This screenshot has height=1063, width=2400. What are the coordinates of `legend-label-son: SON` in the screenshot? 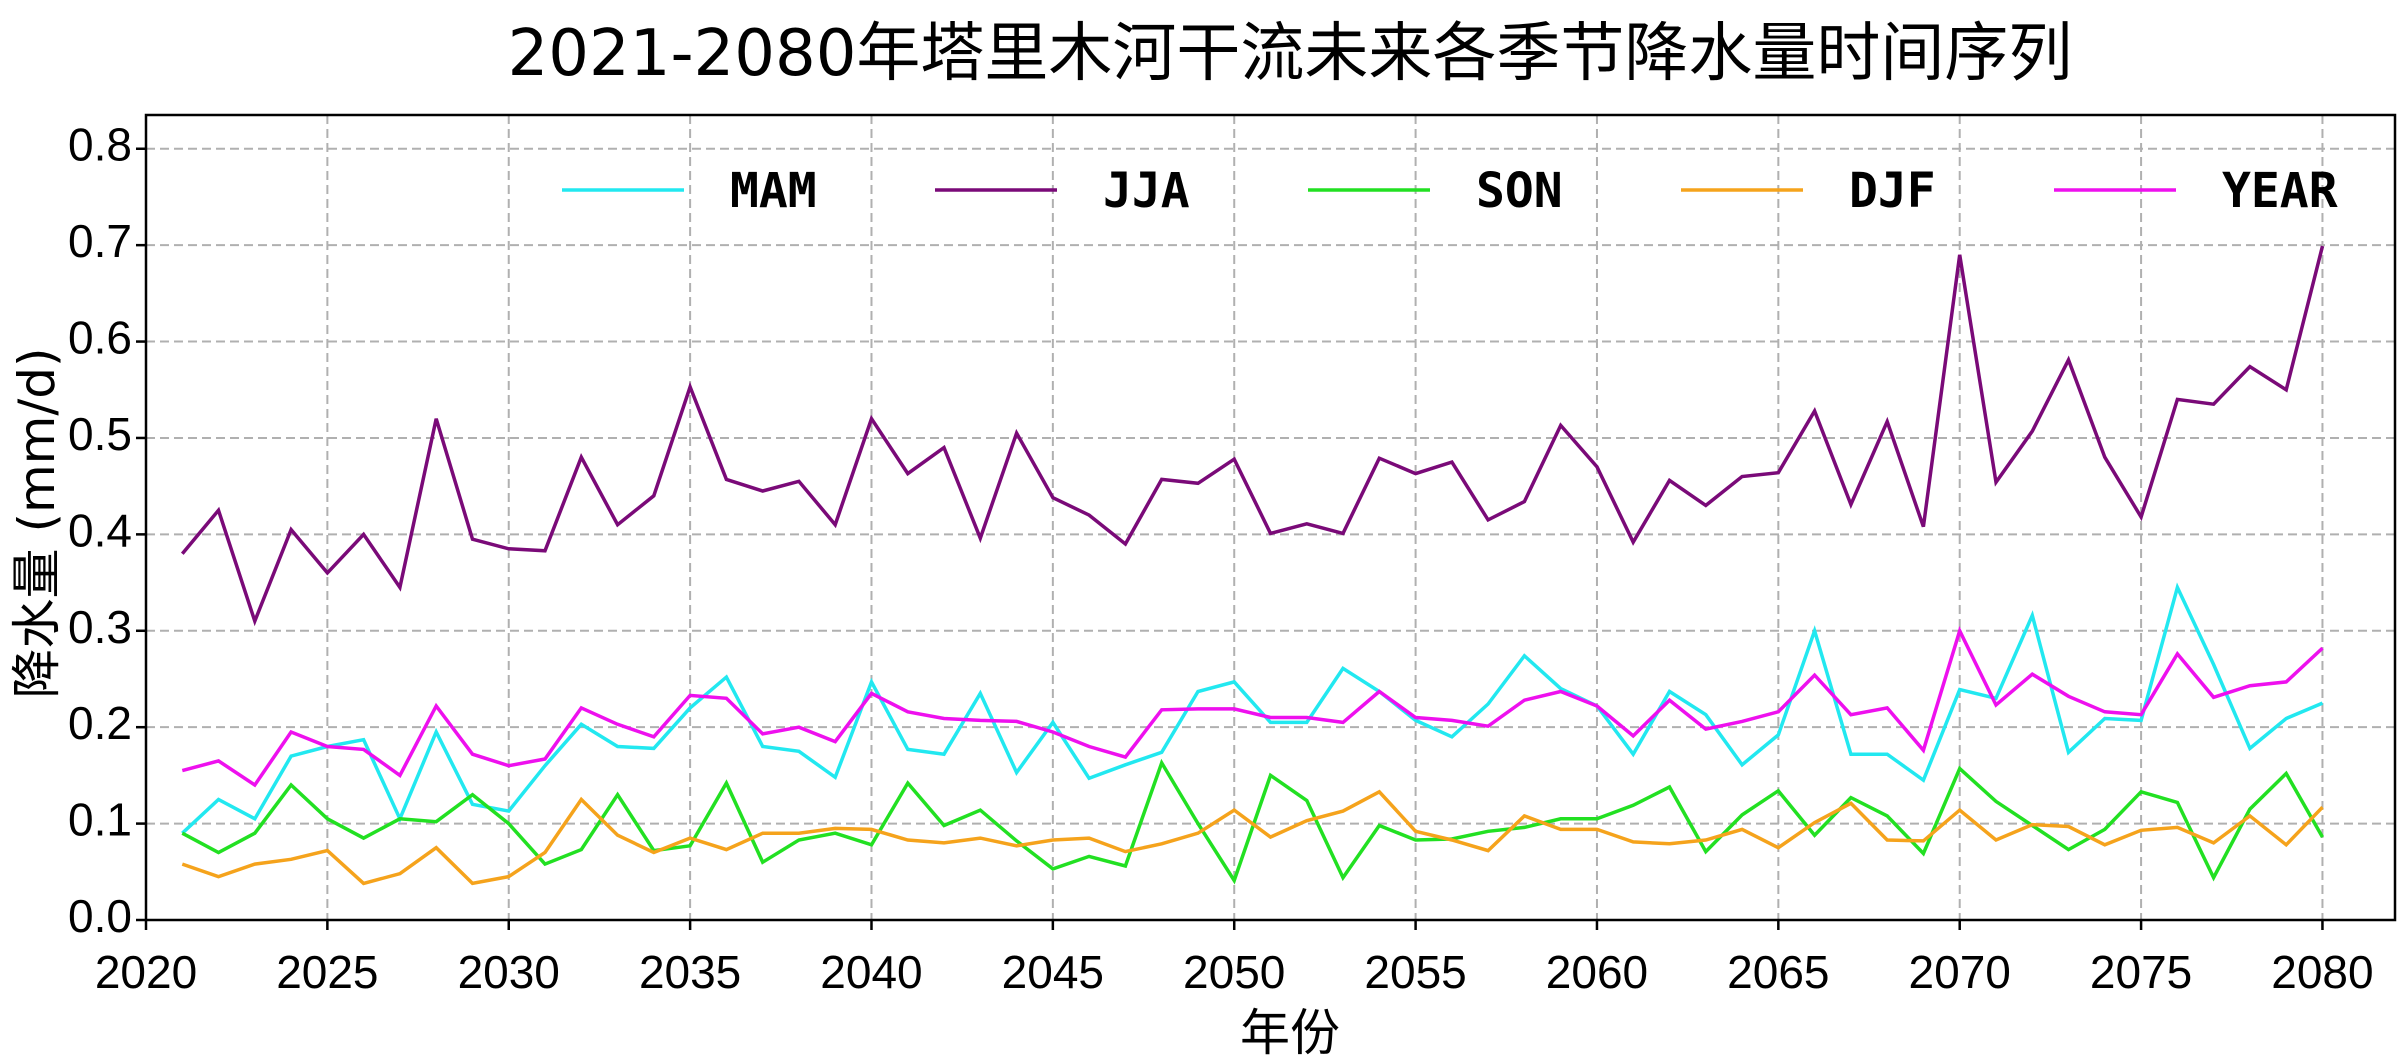 It's located at (1519, 191).